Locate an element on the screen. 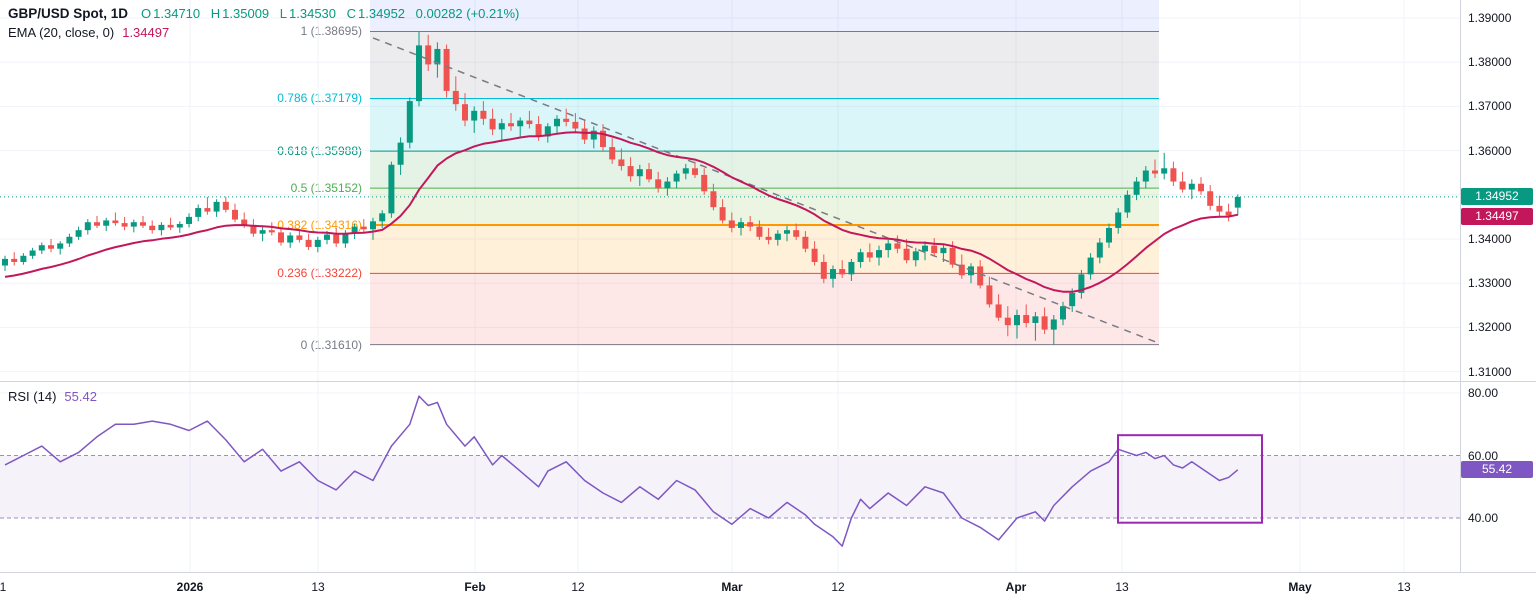 The image size is (1536, 601). price-axis-label: 1.37000 is located at coordinates (1490, 106).